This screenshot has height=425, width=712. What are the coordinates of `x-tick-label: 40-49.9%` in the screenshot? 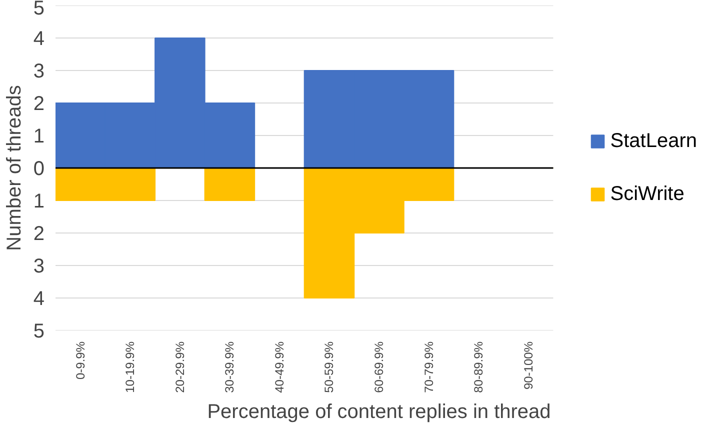 It's located at (279, 367).